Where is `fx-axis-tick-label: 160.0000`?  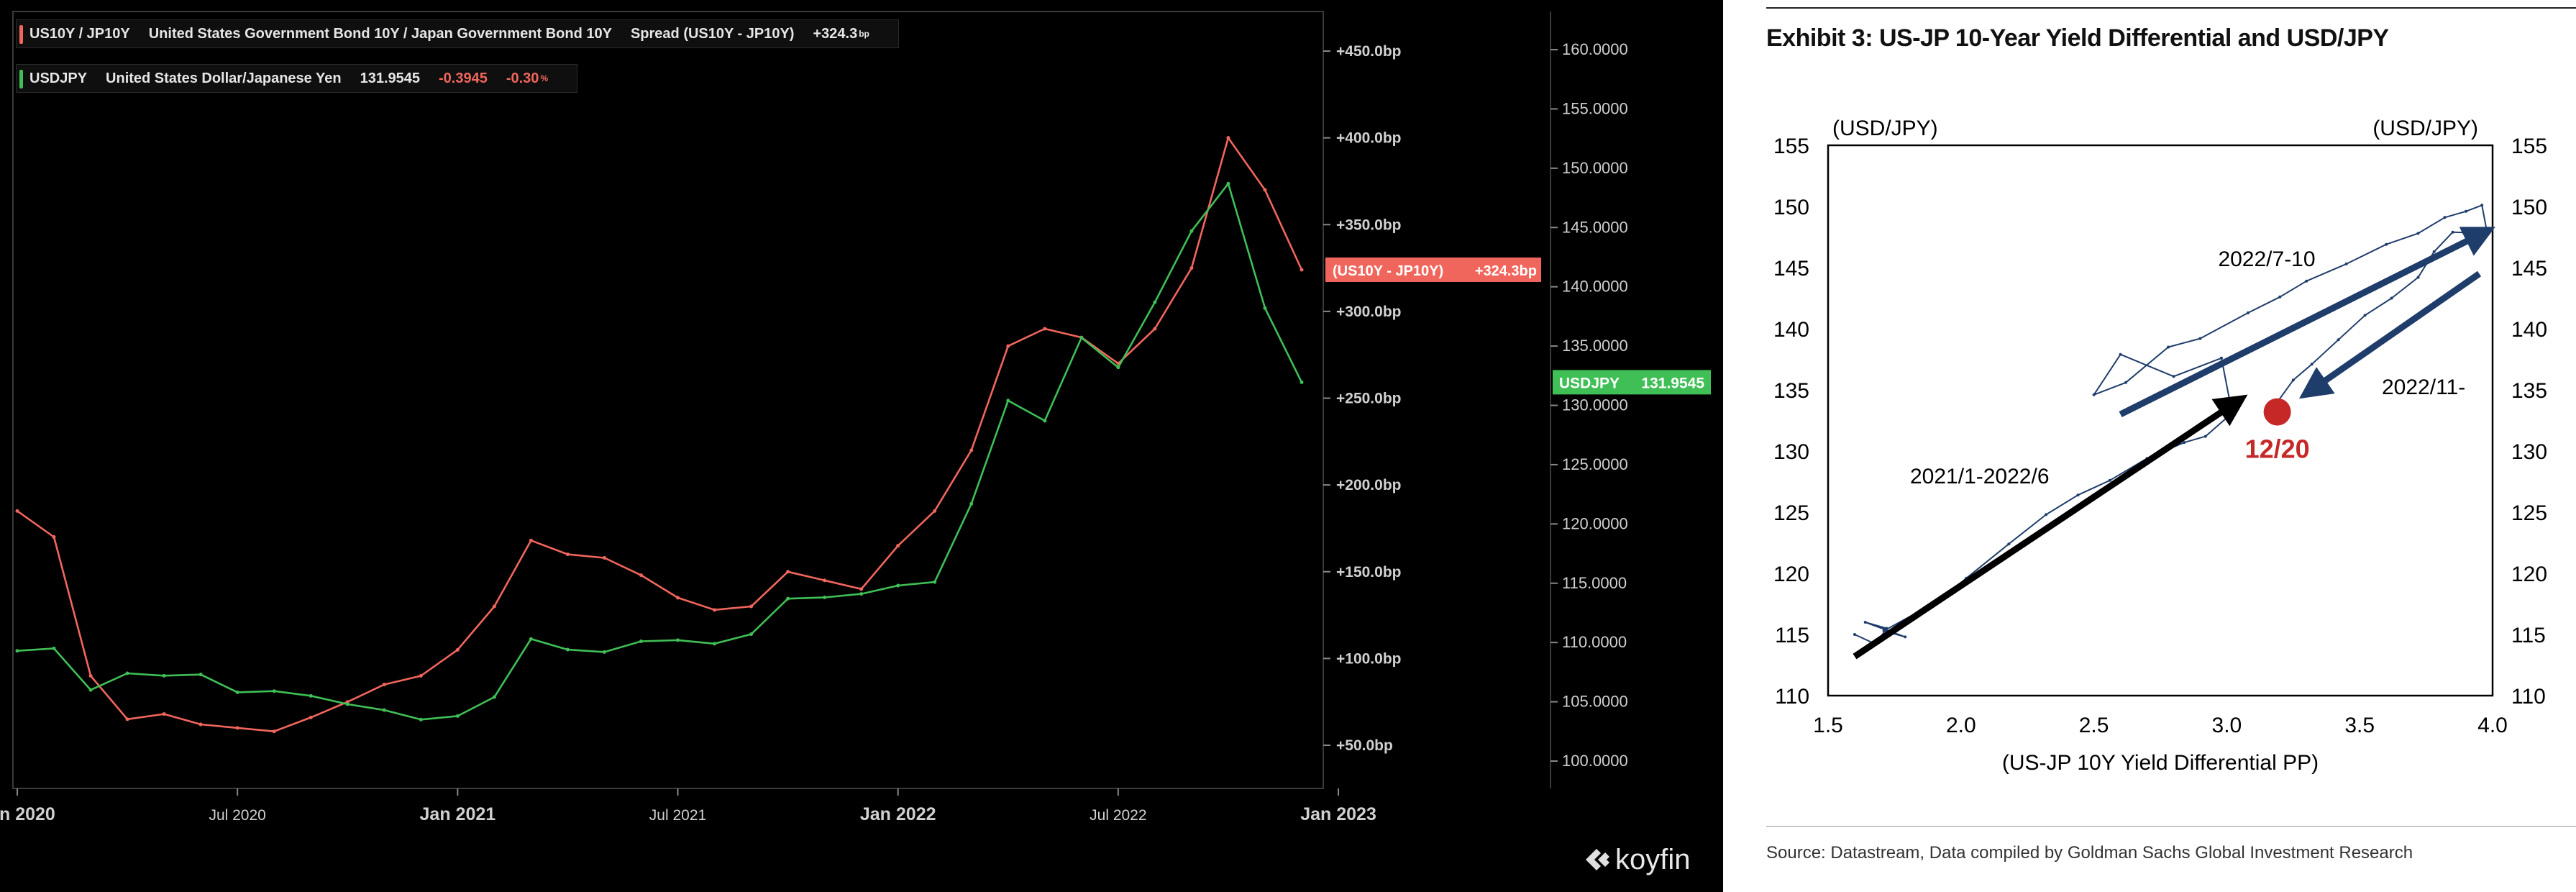
fx-axis-tick-label: 160.0000 is located at coordinates (1595, 49).